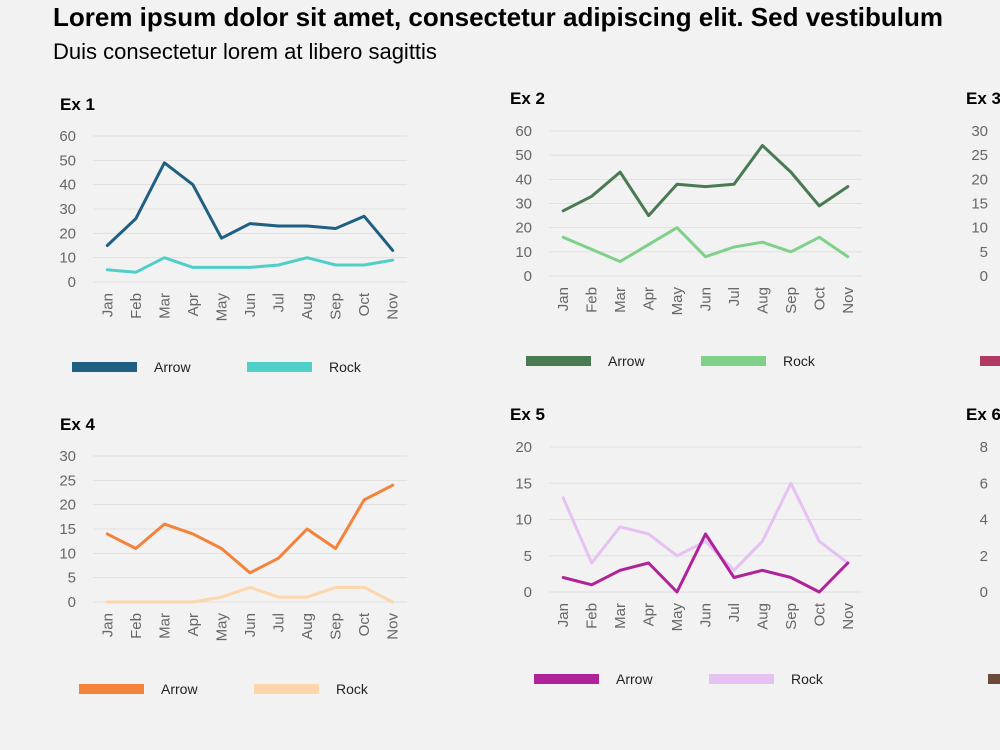 This screenshot has width=1000, height=750. What do you see at coordinates (979, 155) in the screenshot?
I see `y-tick-label: 25` at bounding box center [979, 155].